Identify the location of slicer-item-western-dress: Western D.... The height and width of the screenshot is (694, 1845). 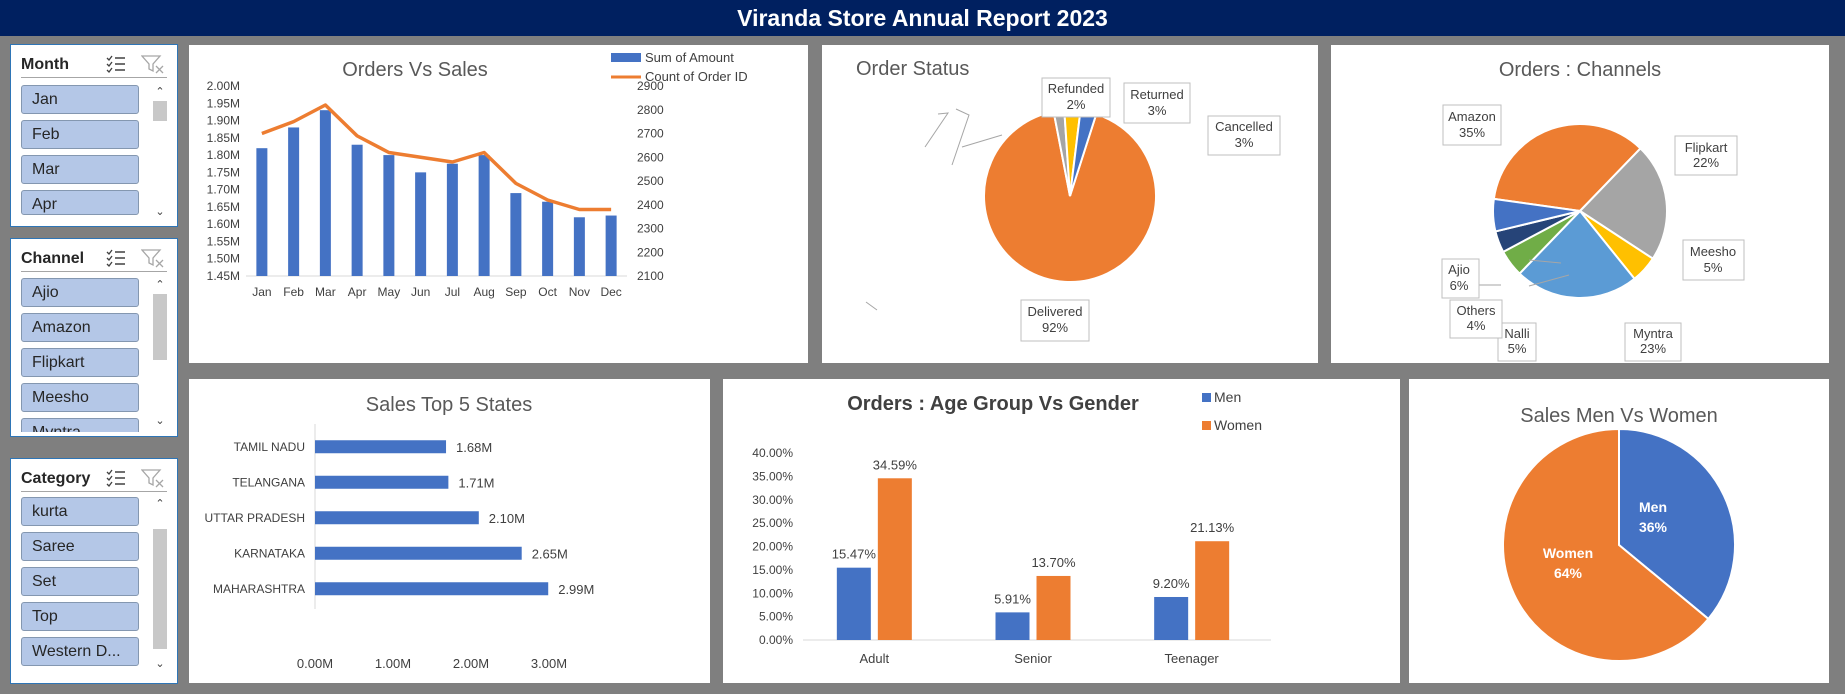
(80, 651).